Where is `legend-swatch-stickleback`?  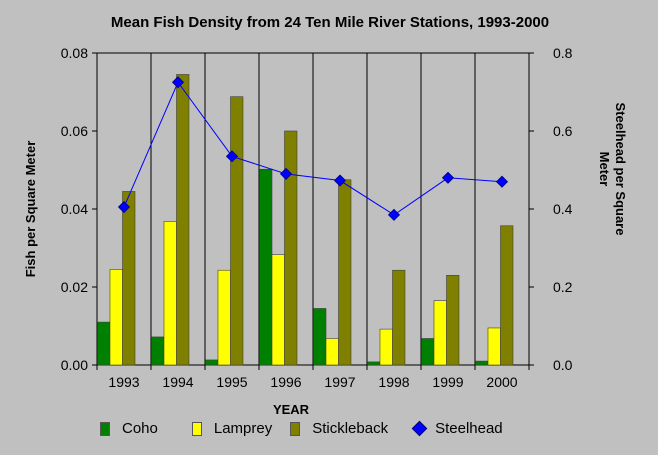
legend-swatch-stickleback is located at coordinates (295, 428).